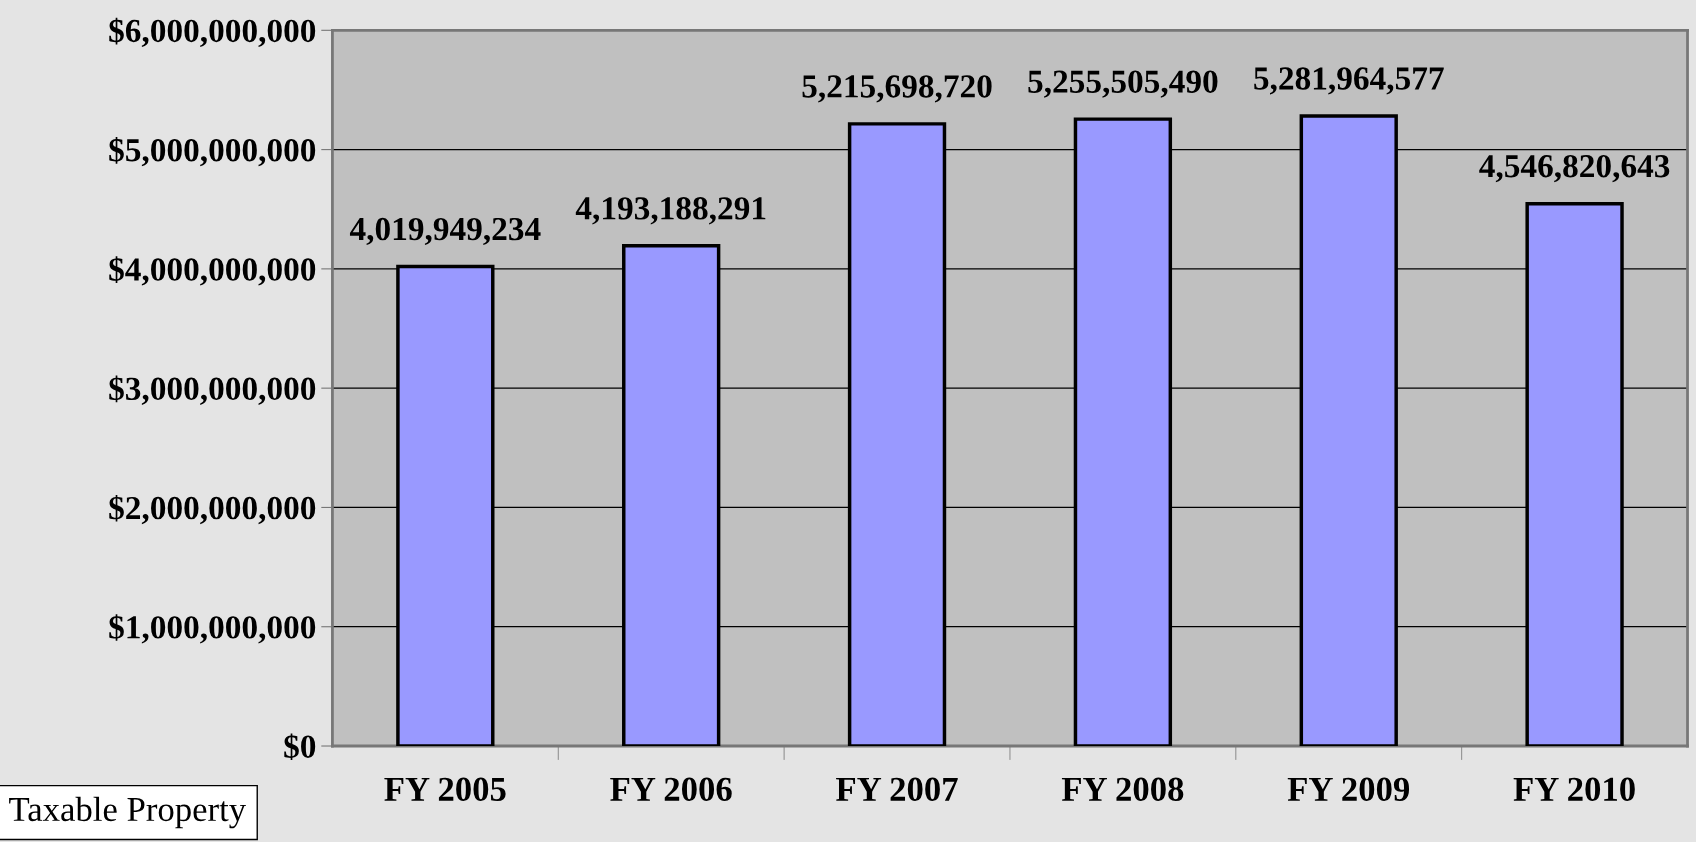 This screenshot has width=1696, height=842. I want to click on y-tick-label: $6,000,000,000, so click(212, 32).